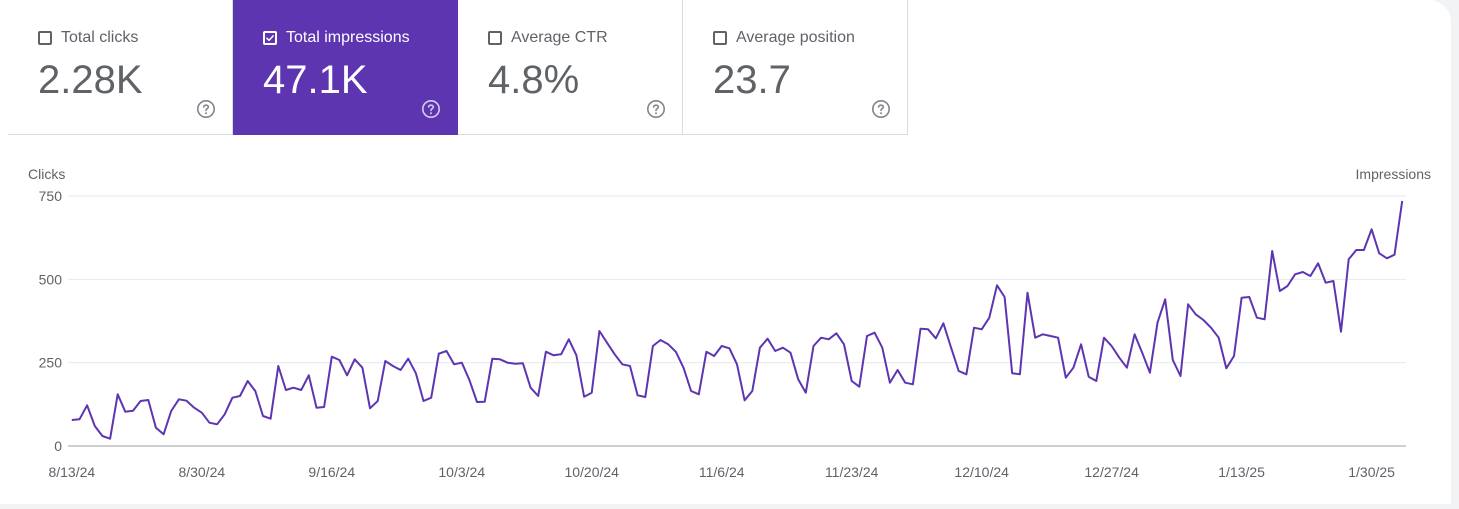 Image resolution: width=1459 pixels, height=509 pixels. I want to click on x-tick-label: 12/10/24, so click(981, 472).